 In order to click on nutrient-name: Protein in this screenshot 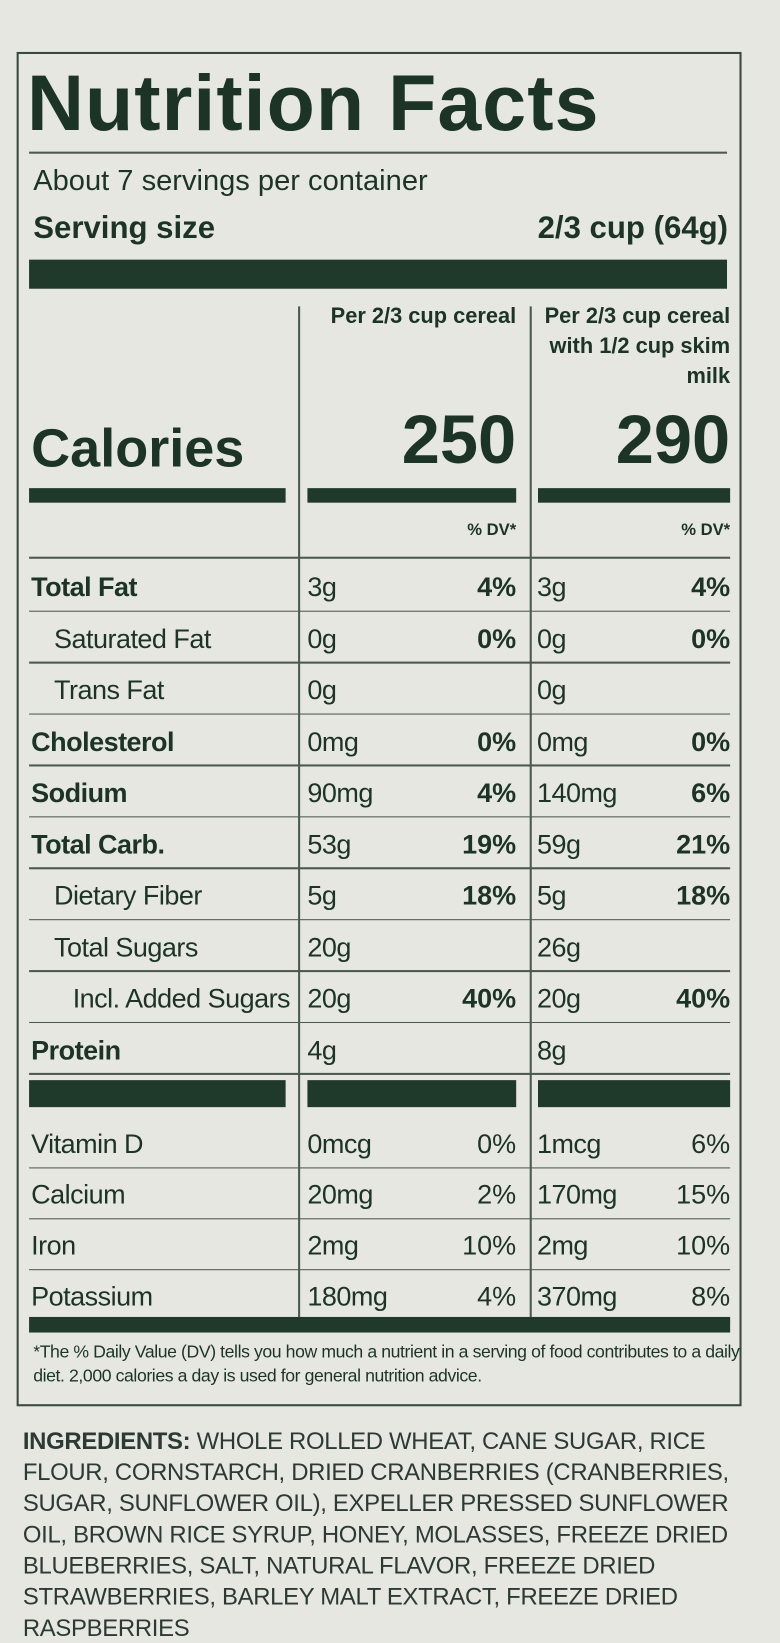, I will do `click(76, 1049)`.